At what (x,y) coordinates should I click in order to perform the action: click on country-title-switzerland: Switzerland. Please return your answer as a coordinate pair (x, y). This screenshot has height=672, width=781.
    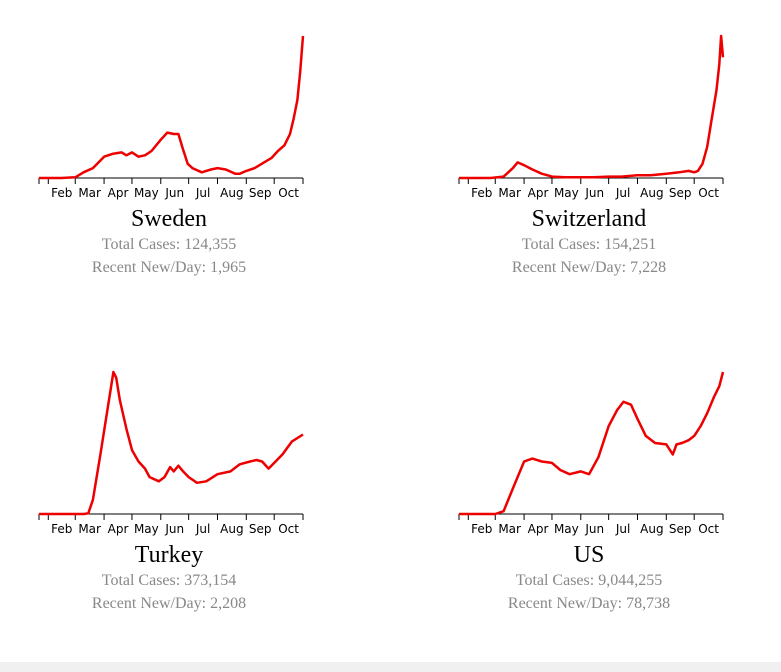
    Looking at the image, I should click on (589, 219).